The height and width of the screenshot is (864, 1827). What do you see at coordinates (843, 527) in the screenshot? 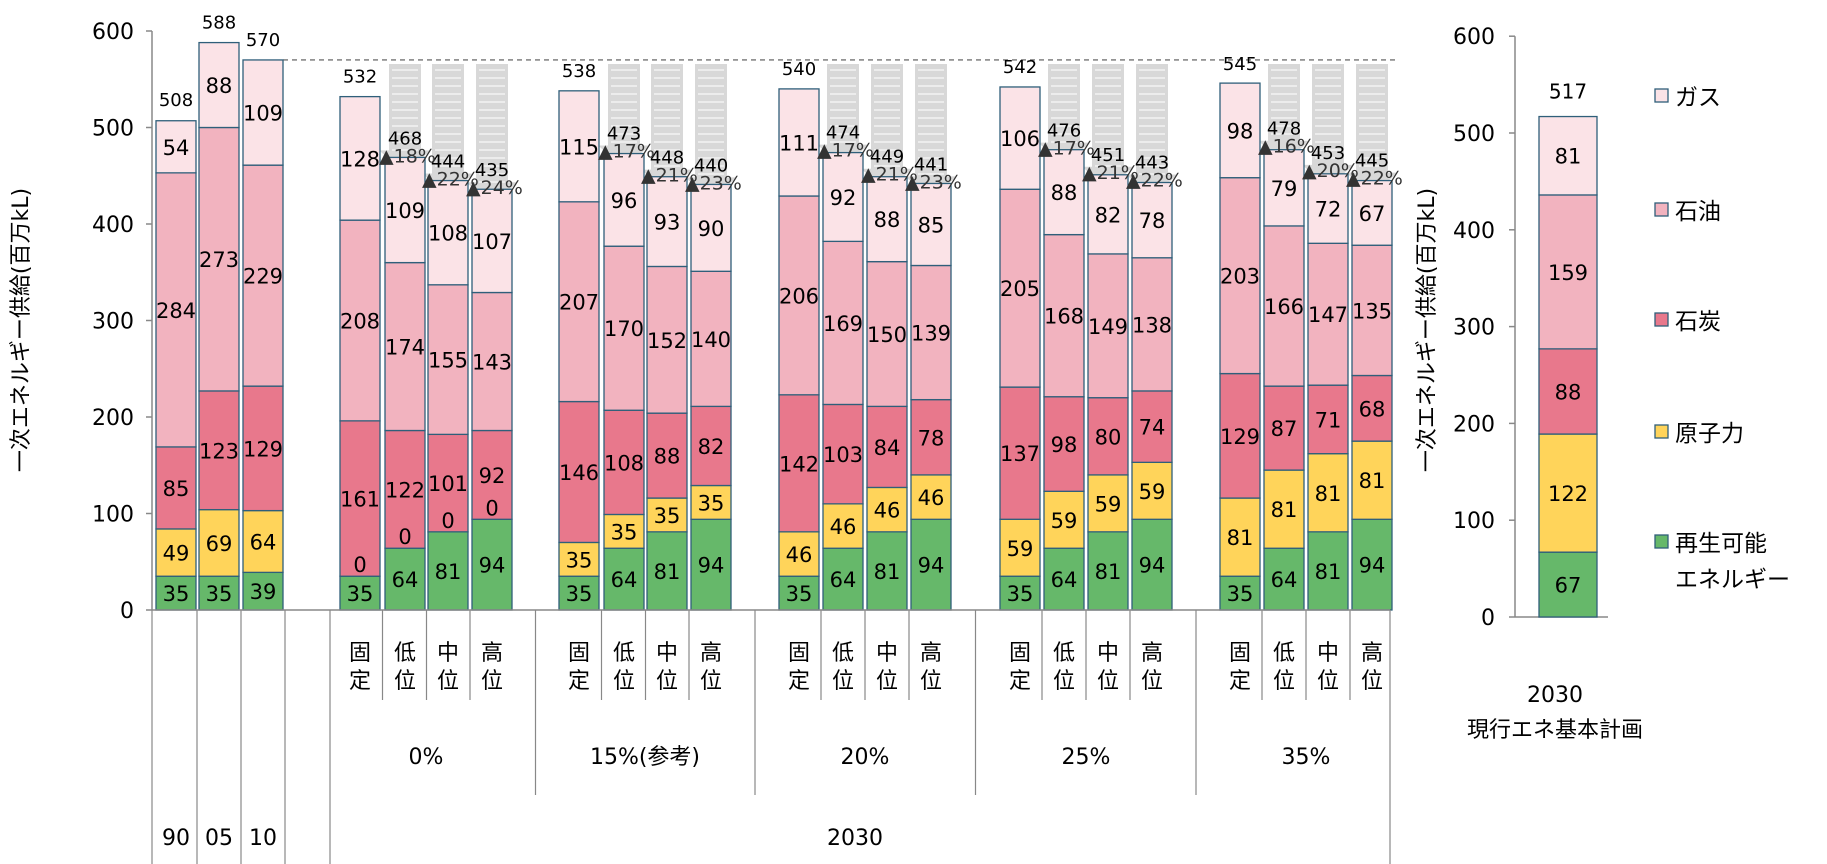
I see `segment-value-label: 46` at bounding box center [843, 527].